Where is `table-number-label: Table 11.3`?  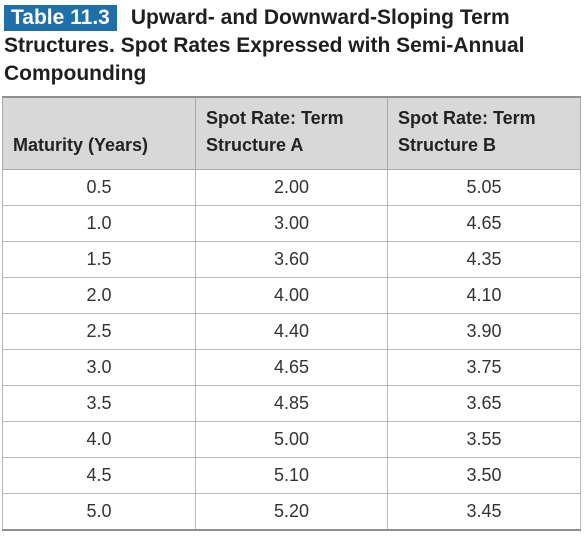 table-number-label: Table 11.3 is located at coordinates (60, 18).